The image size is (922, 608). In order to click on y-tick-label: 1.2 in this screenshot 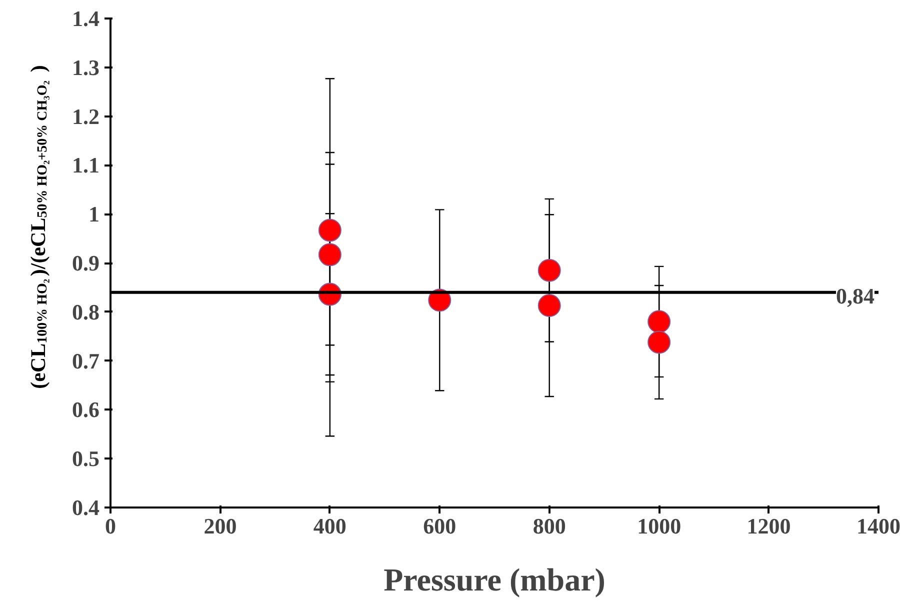, I will do `click(86, 116)`.